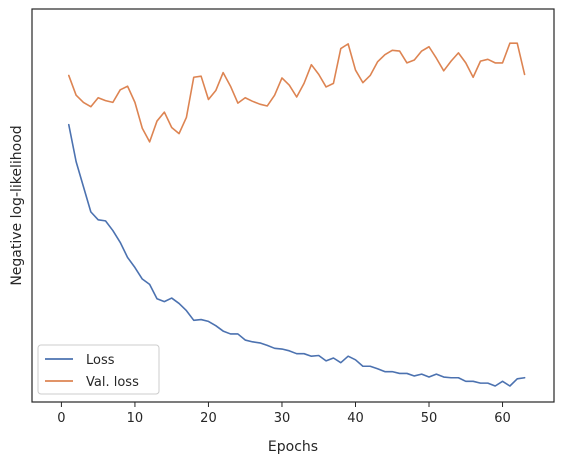 This screenshot has height=463, width=563. I want to click on x-tick-label: 0, so click(61, 418).